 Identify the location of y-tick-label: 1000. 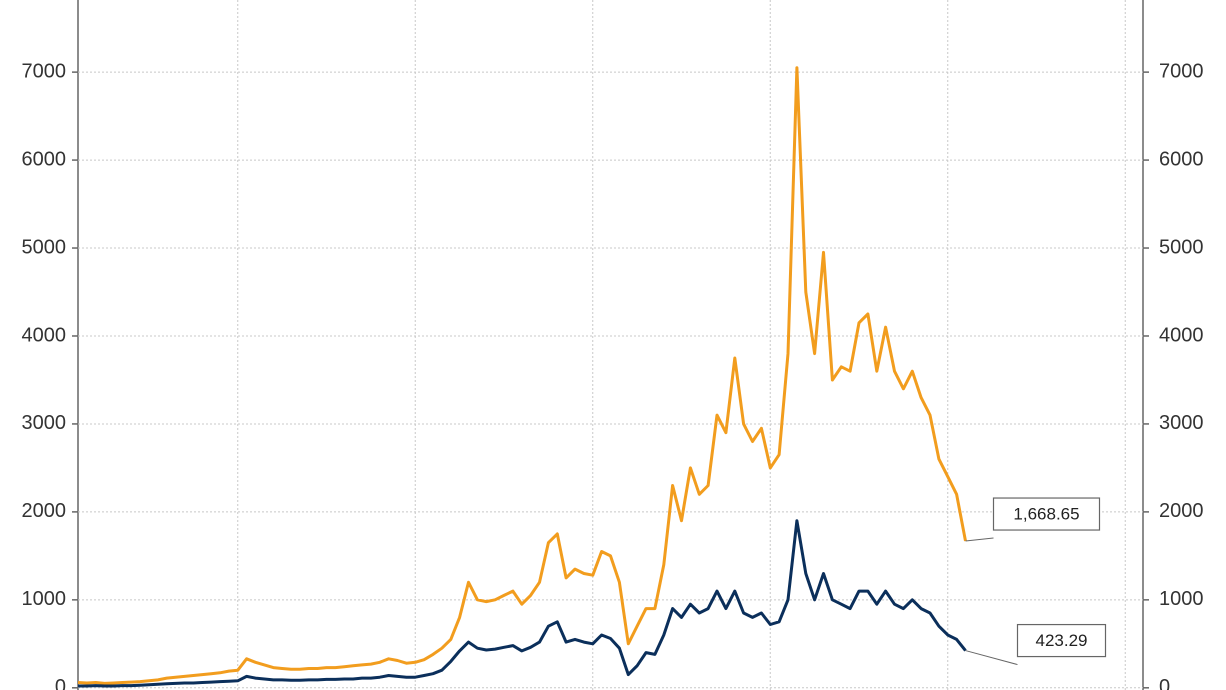
(44, 599).